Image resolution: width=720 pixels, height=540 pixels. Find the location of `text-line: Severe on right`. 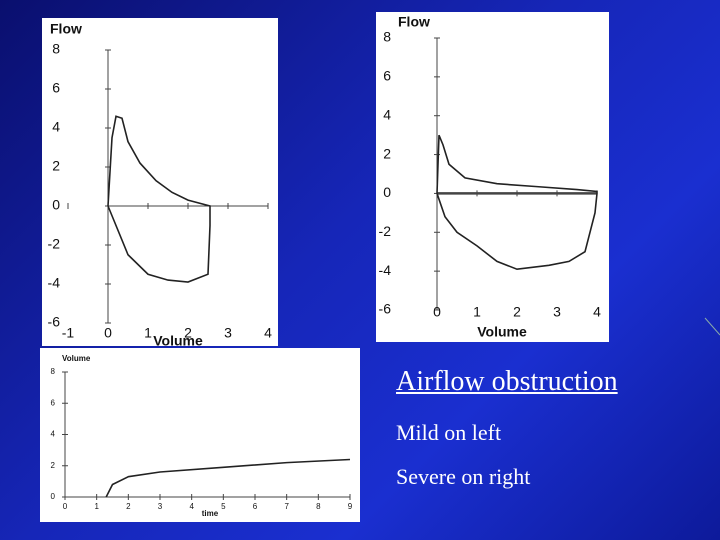

text-line: Severe on right is located at coordinates (463, 476).